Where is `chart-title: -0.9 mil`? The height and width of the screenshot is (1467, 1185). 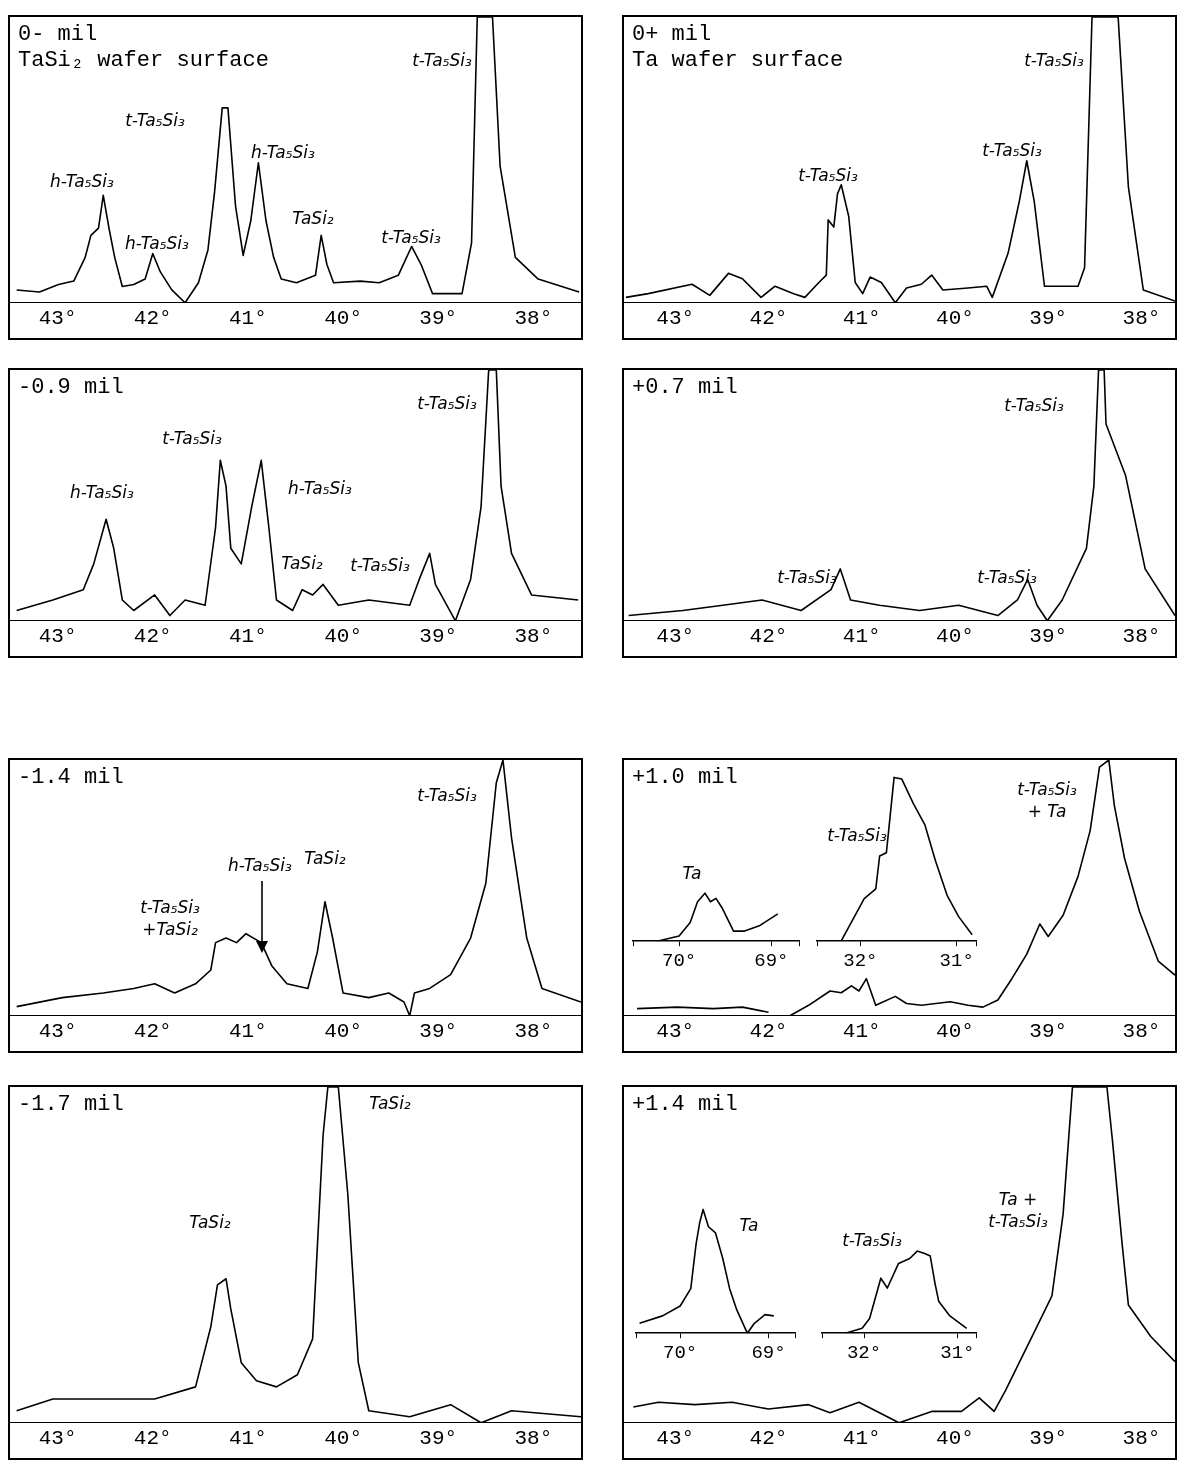
chart-title: -0.9 mil is located at coordinates (71, 387).